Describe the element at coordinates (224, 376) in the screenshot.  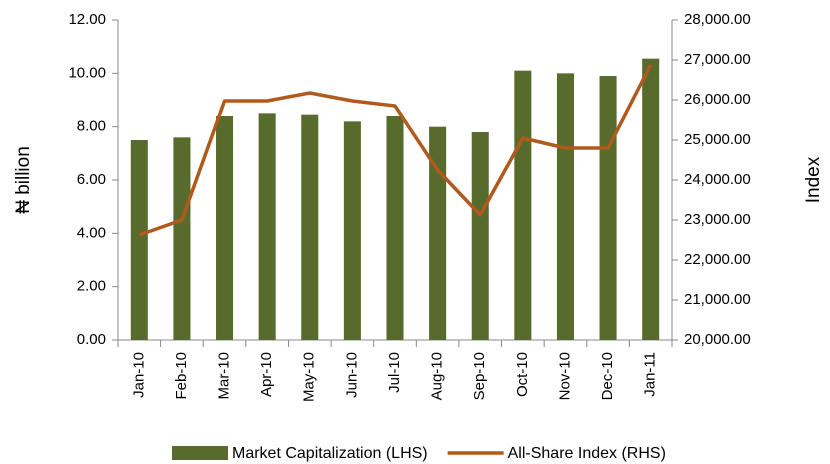
I see `x-tick-label: Mar-10` at that location.